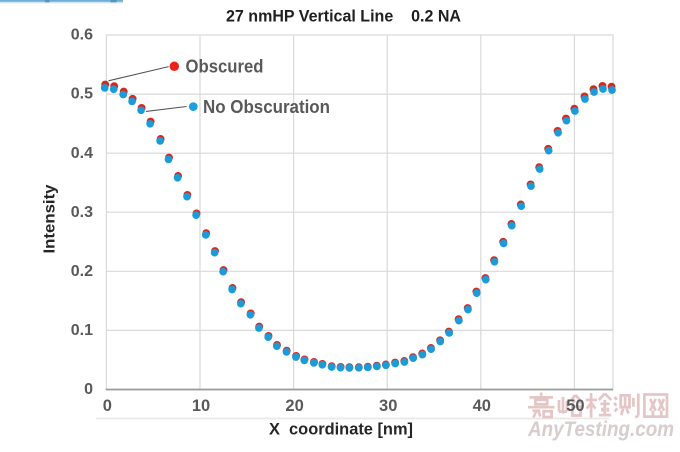 This screenshot has height=452, width=680. I want to click on svg-text: 0.4, so click(82, 153).